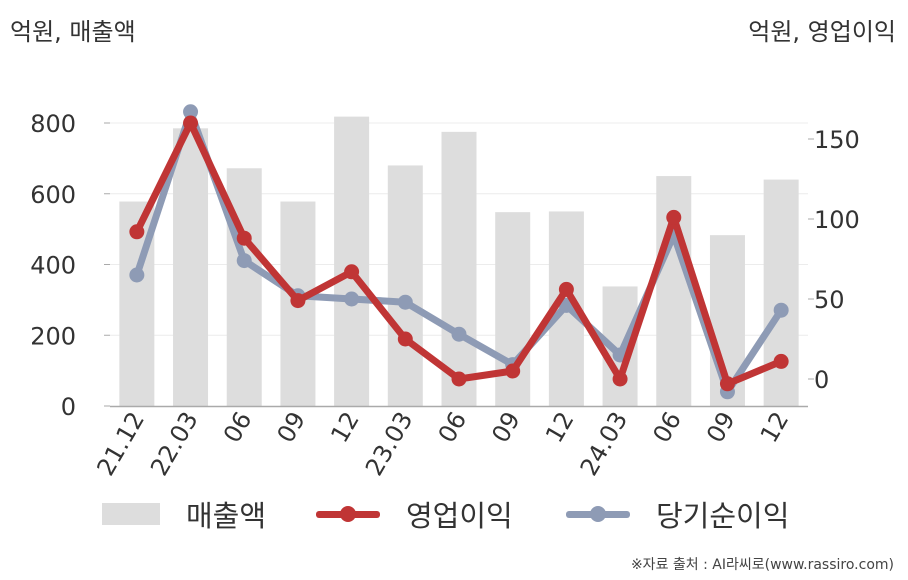  Describe the element at coordinates (837, 220) in the screenshot. I see `y-right-tick-label: 100` at that location.